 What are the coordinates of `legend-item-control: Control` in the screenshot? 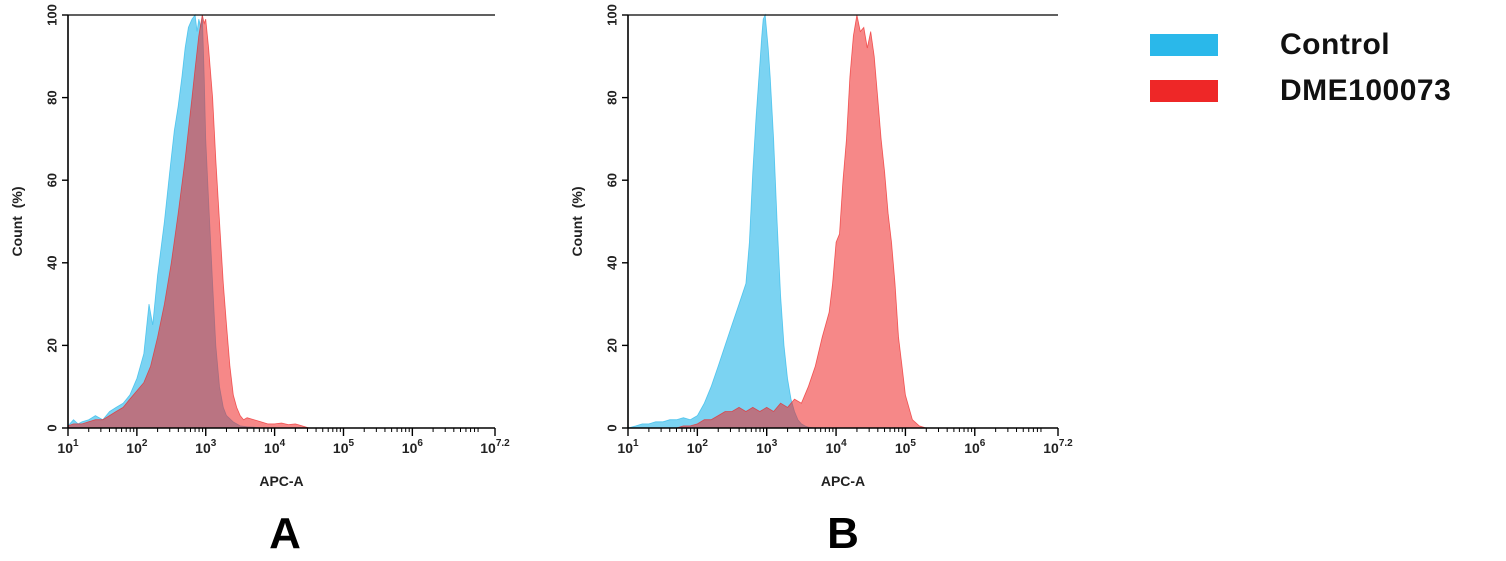 It's located at (1300, 45).